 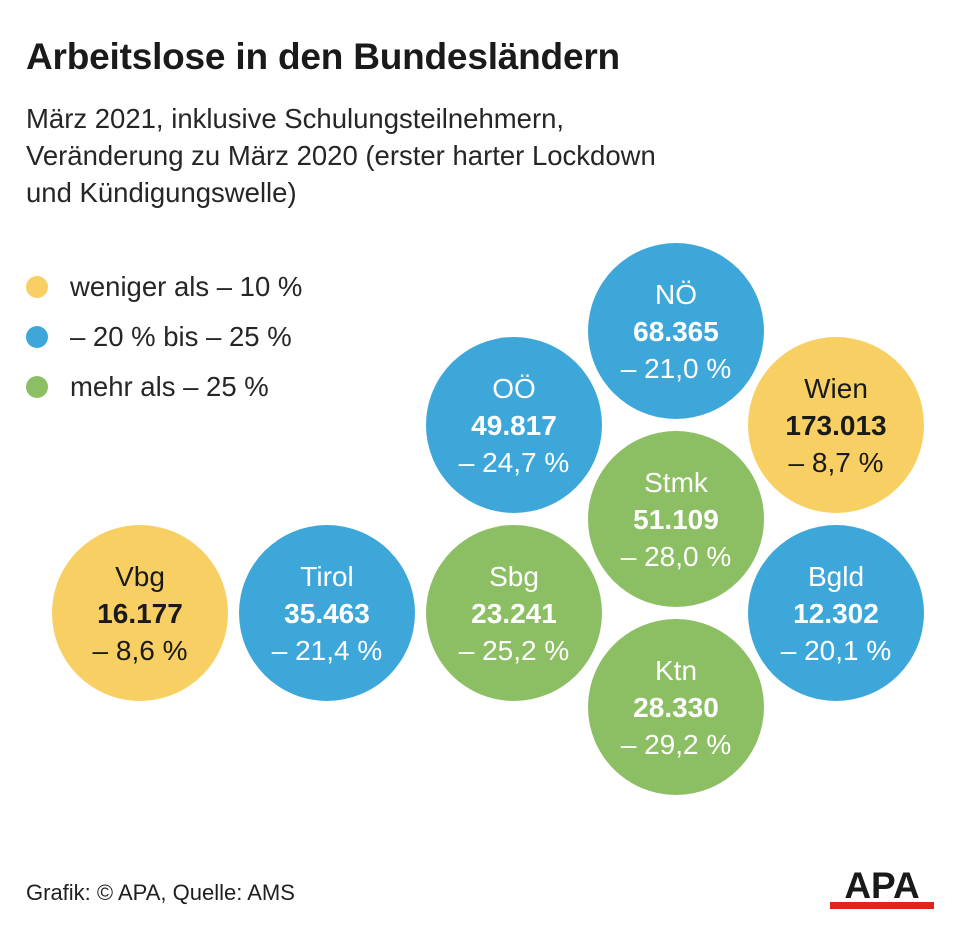 I want to click on bubble-bgld: Bgld 12.302 – 20,1 %, so click(x=836, y=613).